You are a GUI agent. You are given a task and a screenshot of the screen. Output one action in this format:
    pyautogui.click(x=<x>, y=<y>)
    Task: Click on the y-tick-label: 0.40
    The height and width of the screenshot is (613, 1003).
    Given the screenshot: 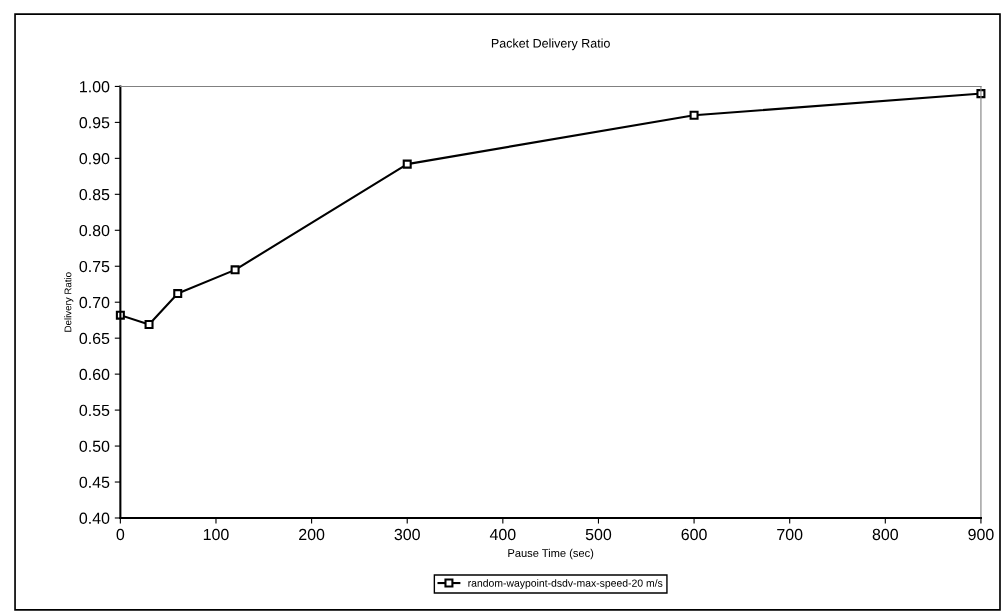 What is the action you would take?
    pyautogui.click(x=94, y=518)
    